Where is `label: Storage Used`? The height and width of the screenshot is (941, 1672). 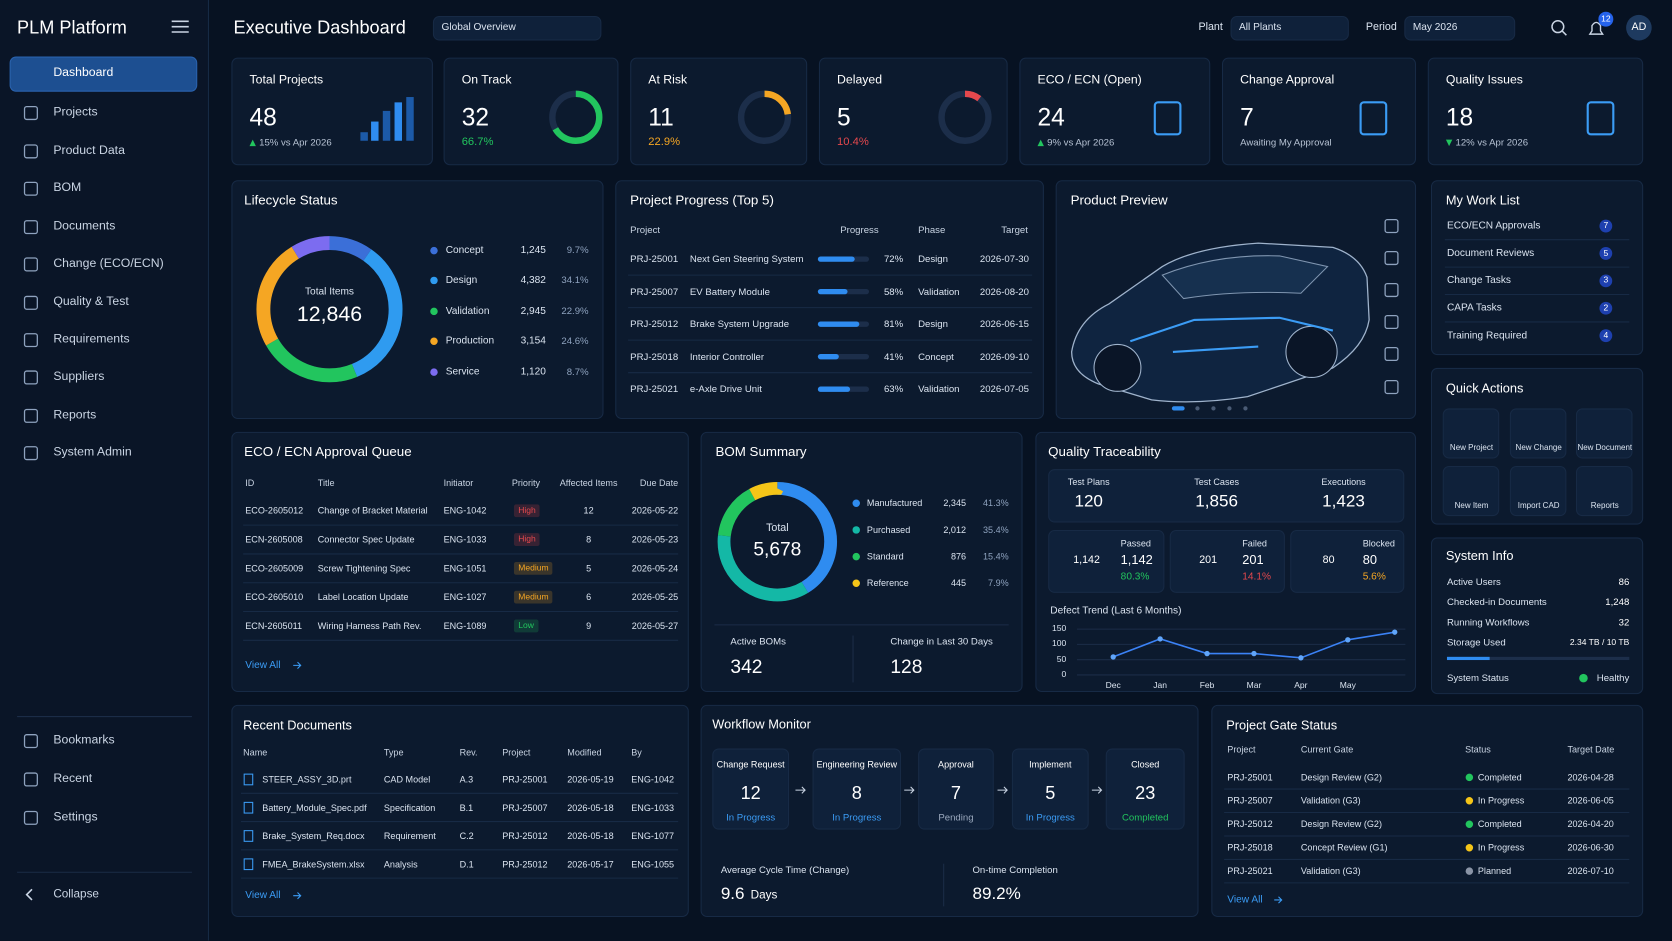
label: Storage Used is located at coordinates (1476, 642).